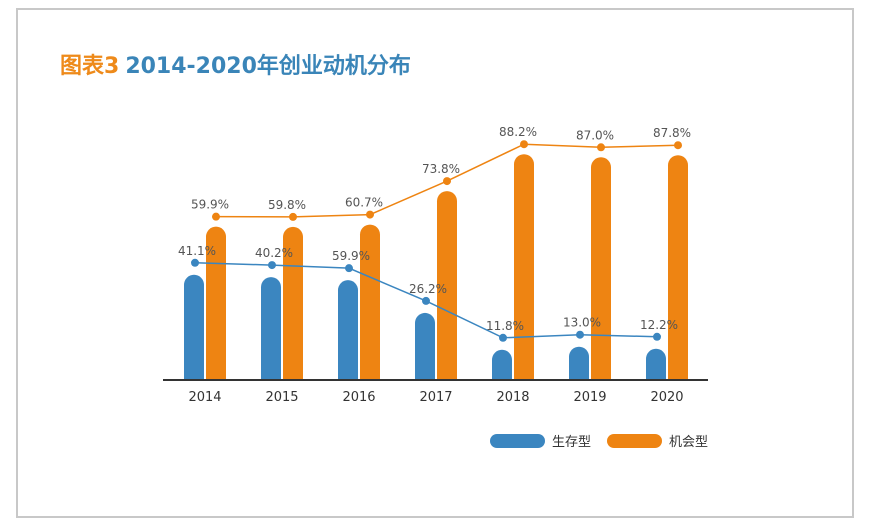  What do you see at coordinates (666, 397) in the screenshot?
I see `tick-label-2020: 2020` at bounding box center [666, 397].